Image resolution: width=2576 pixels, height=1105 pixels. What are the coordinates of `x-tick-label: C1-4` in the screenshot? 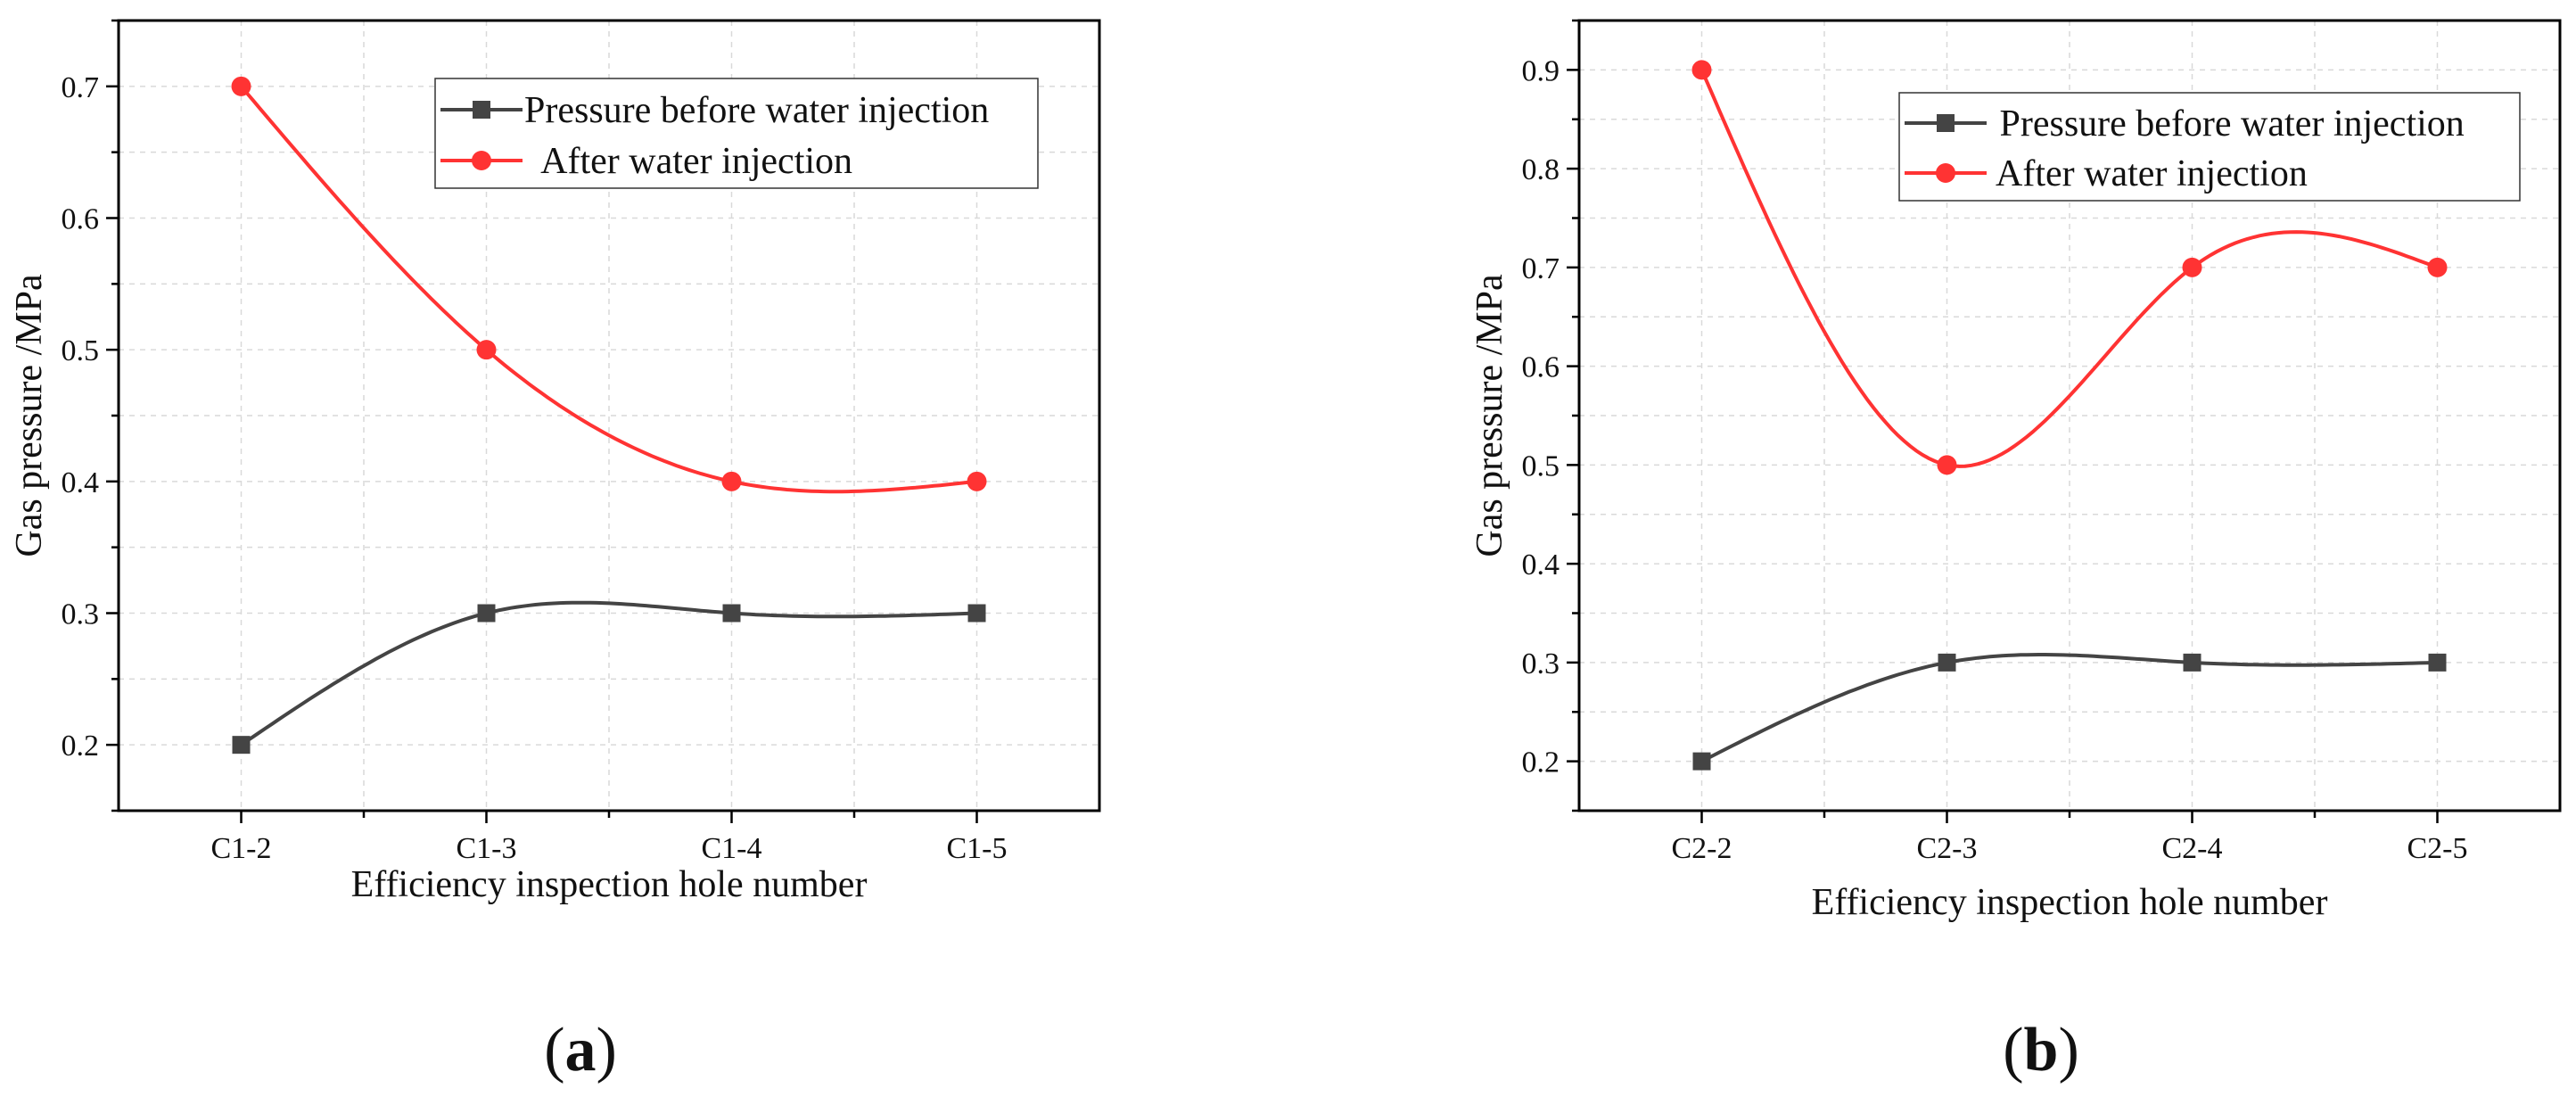 It's located at (732, 848).